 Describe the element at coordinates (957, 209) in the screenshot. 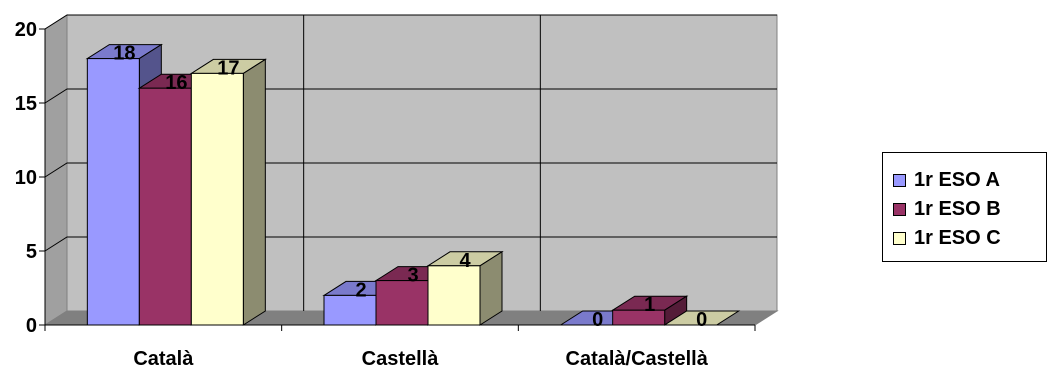

I see `legend-label-1r-eso-b: 1r ESO B` at that location.